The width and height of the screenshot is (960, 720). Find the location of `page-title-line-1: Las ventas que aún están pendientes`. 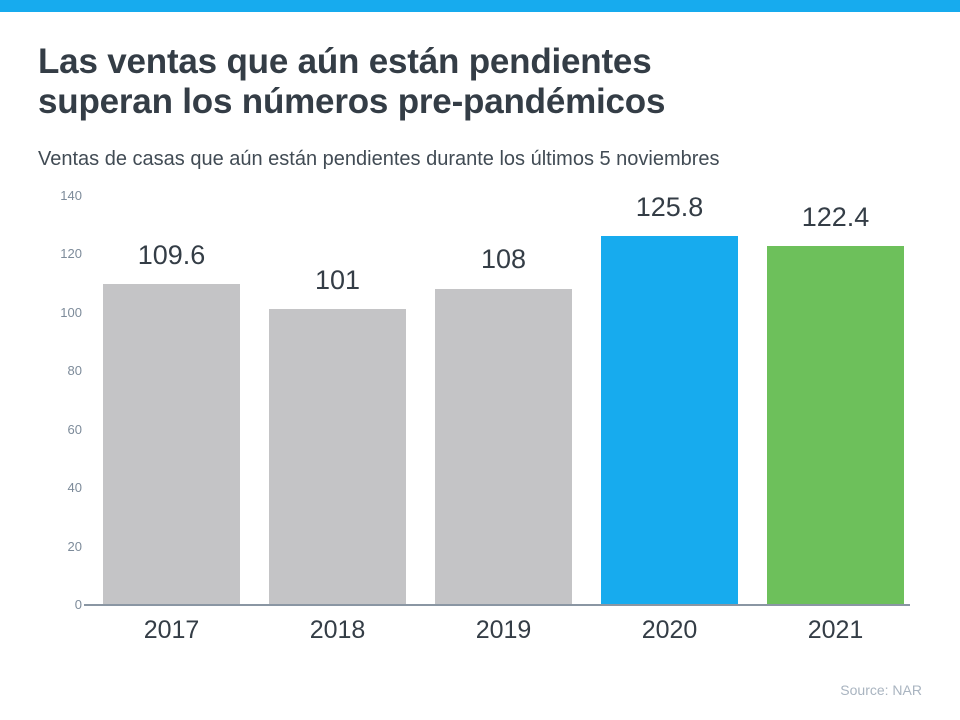

page-title-line-1: Las ventas que aún están pendientes is located at coordinates (345, 61).